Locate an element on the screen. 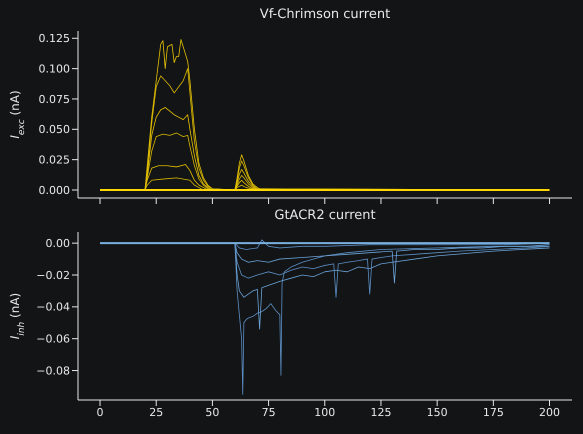 The width and height of the screenshot is (583, 434). y-tick-label: 0.025 is located at coordinates (54, 160).